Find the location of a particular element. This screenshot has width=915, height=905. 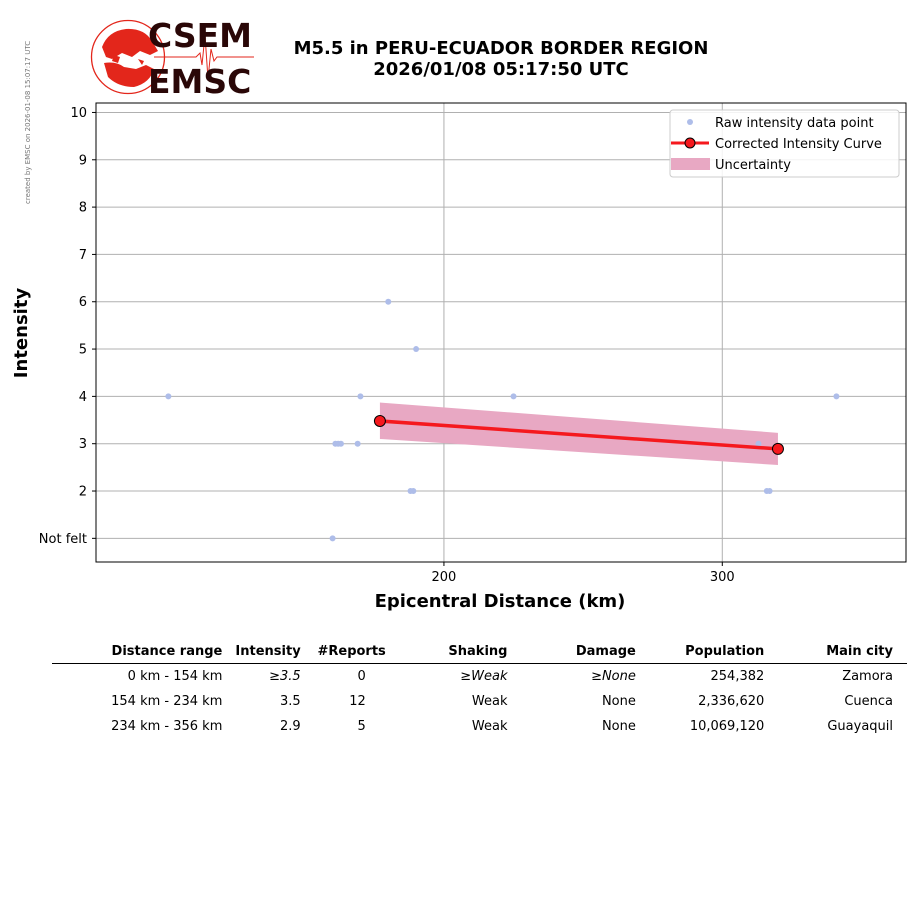

legend-box is located at coordinates (784, 143).